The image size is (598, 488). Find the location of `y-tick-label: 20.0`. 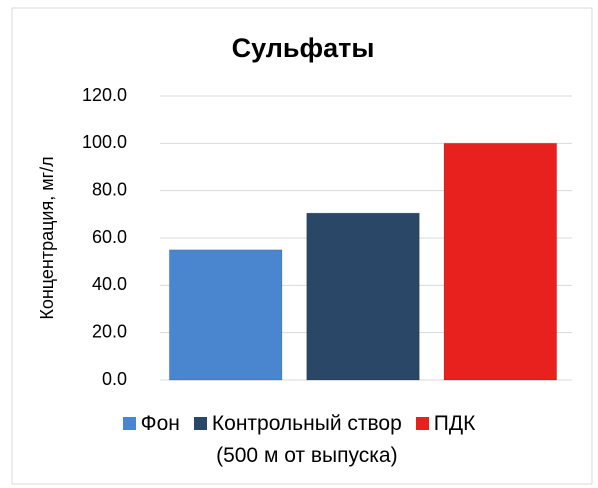

y-tick-label: 20.0 is located at coordinates (109, 331).